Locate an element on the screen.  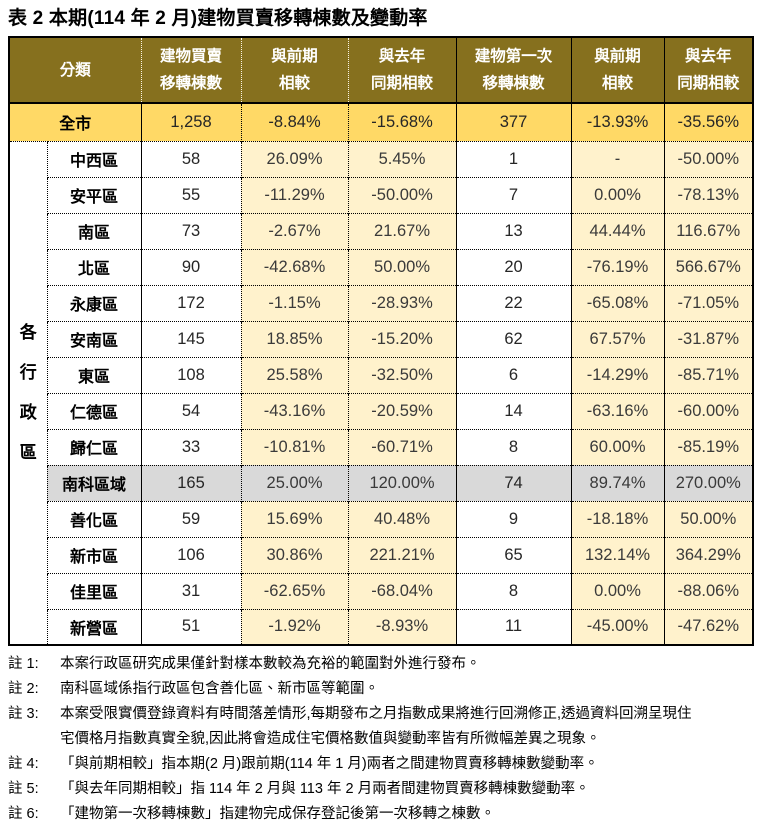
district-row: 南區 73 -2.67% 21.67% 13 44.44% 116.67% is located at coordinates (381, 230).